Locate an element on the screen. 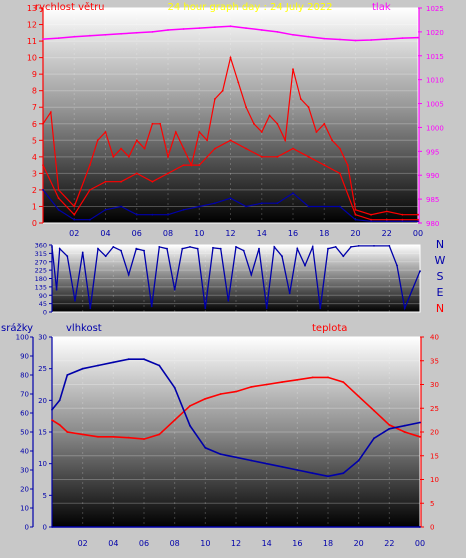 The image size is (466, 558). direction-tick-label: 0 is located at coordinates (45, 313).